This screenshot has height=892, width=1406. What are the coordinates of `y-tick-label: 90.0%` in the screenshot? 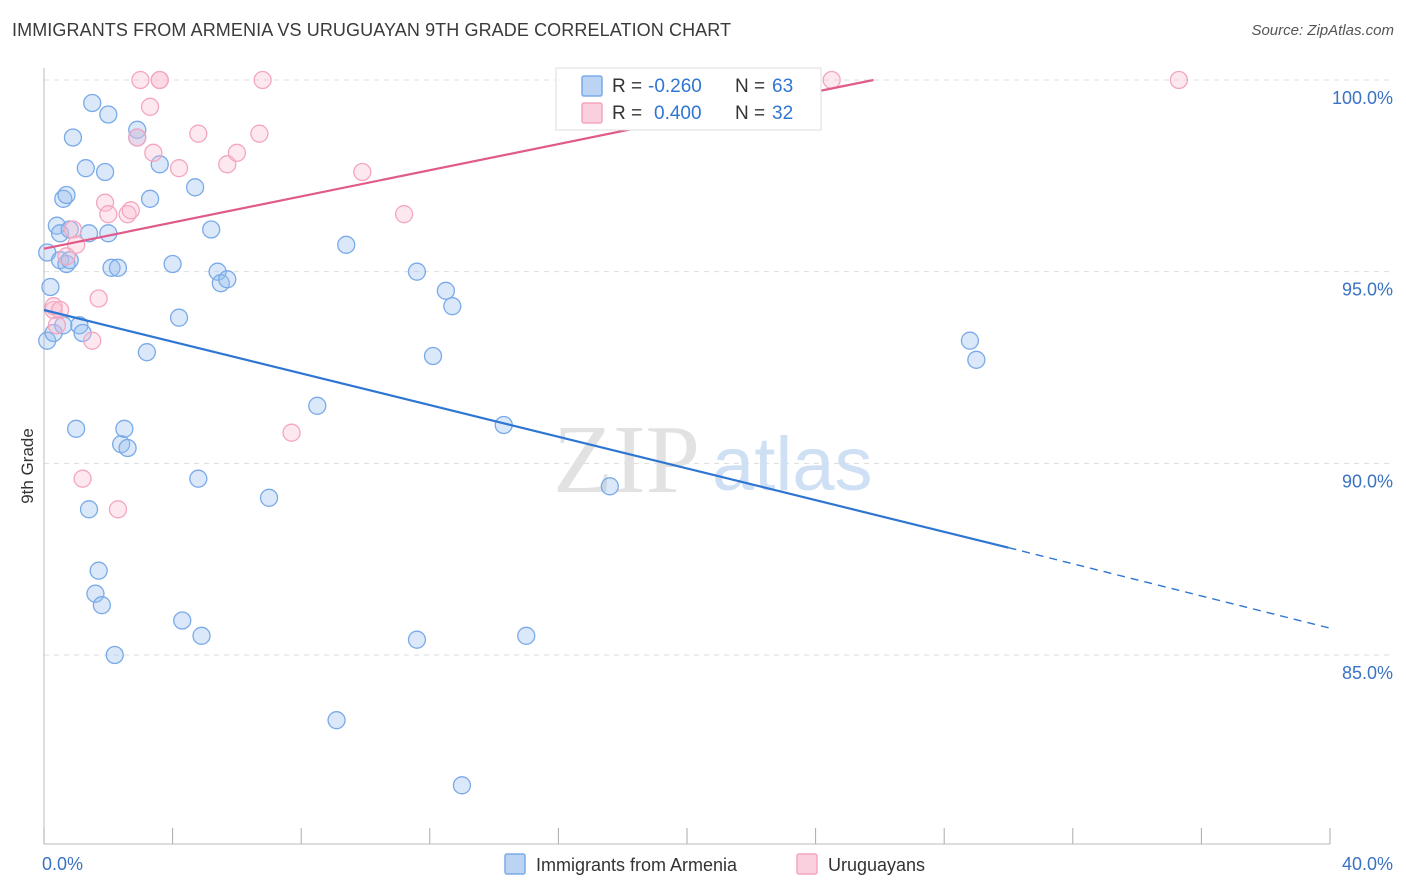 It's located at (1367, 481).